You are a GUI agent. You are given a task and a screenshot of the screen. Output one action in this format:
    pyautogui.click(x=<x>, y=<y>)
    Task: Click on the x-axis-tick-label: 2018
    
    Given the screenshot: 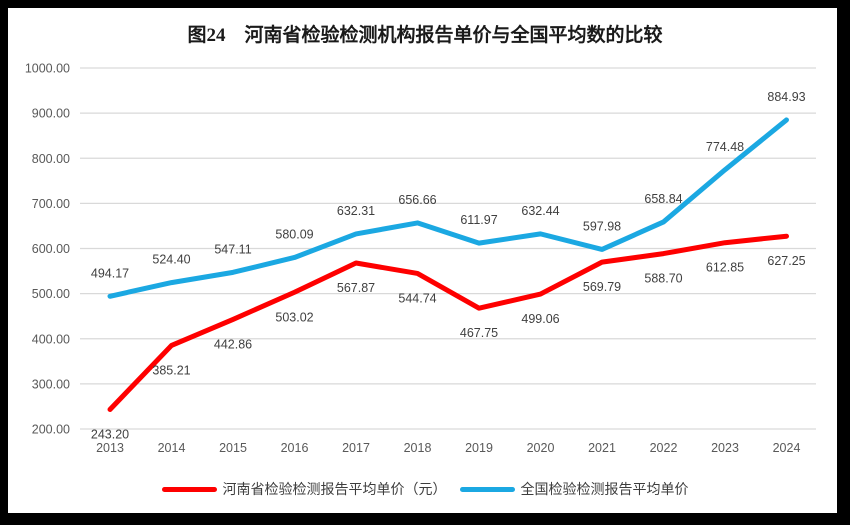 What is the action you would take?
    pyautogui.click(x=418, y=448)
    